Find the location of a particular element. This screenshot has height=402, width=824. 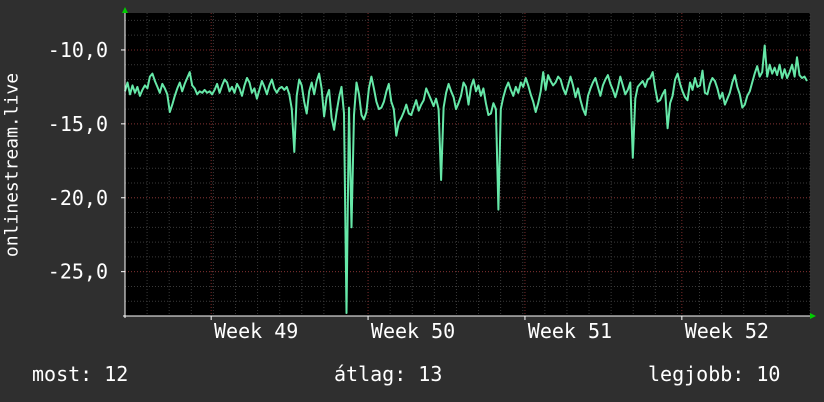

stat-average: átlag: 13 is located at coordinates (388, 374).